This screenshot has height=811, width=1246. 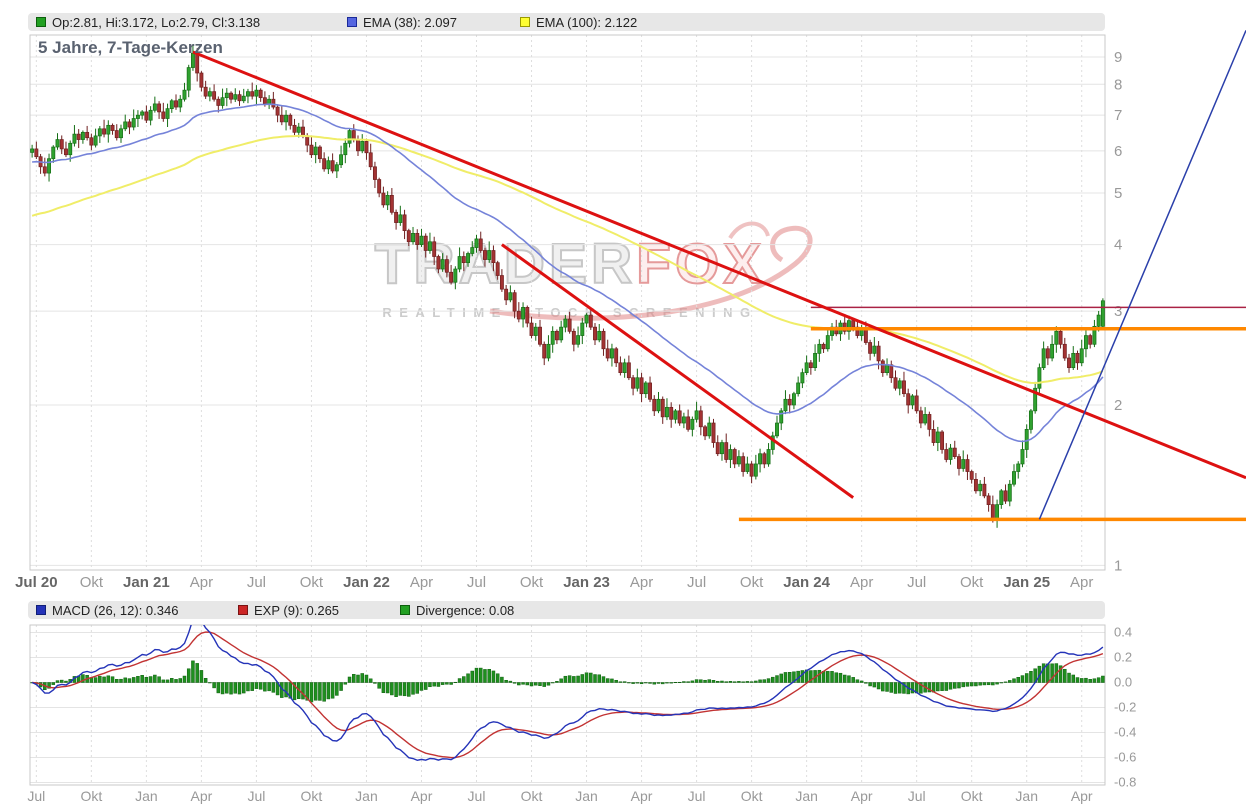 I want to click on y-axis-tick-label: -0.8, so click(x=1125, y=782).